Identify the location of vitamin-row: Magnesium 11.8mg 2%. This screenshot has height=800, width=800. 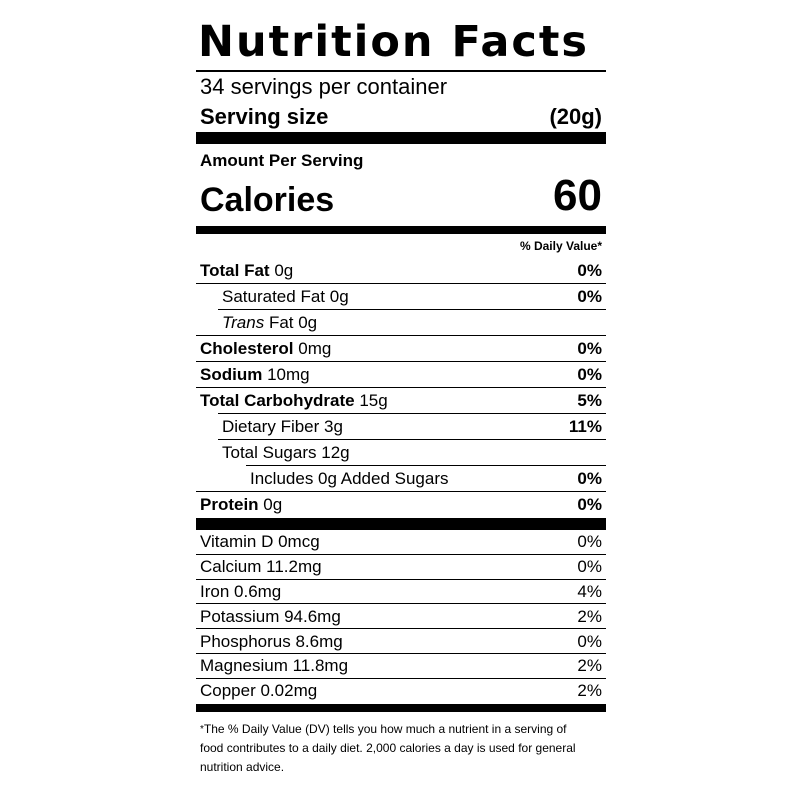
(401, 666).